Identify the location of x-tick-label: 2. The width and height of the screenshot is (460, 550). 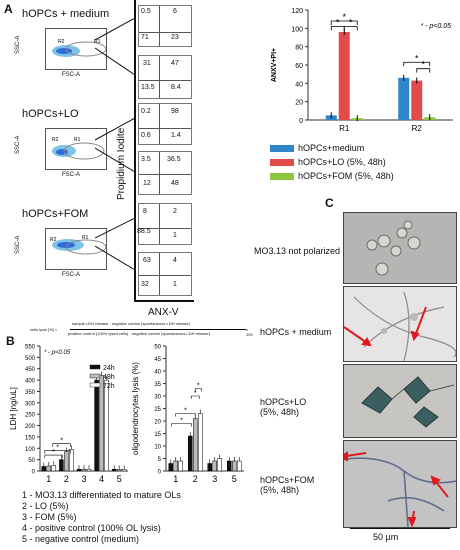
(66, 479).